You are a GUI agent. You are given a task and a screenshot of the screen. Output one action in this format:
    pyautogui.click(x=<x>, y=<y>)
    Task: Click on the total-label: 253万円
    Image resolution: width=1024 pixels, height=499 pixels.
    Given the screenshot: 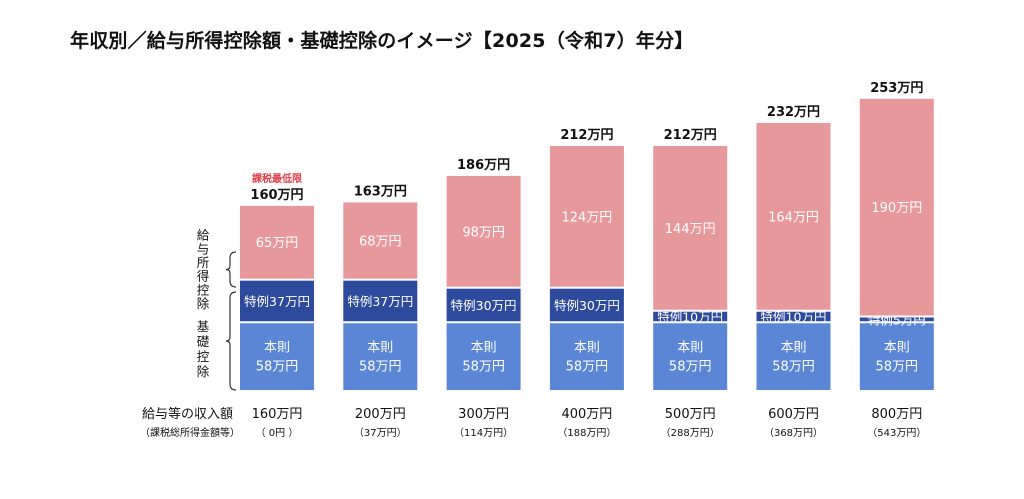 What is the action you would take?
    pyautogui.click(x=896, y=88)
    